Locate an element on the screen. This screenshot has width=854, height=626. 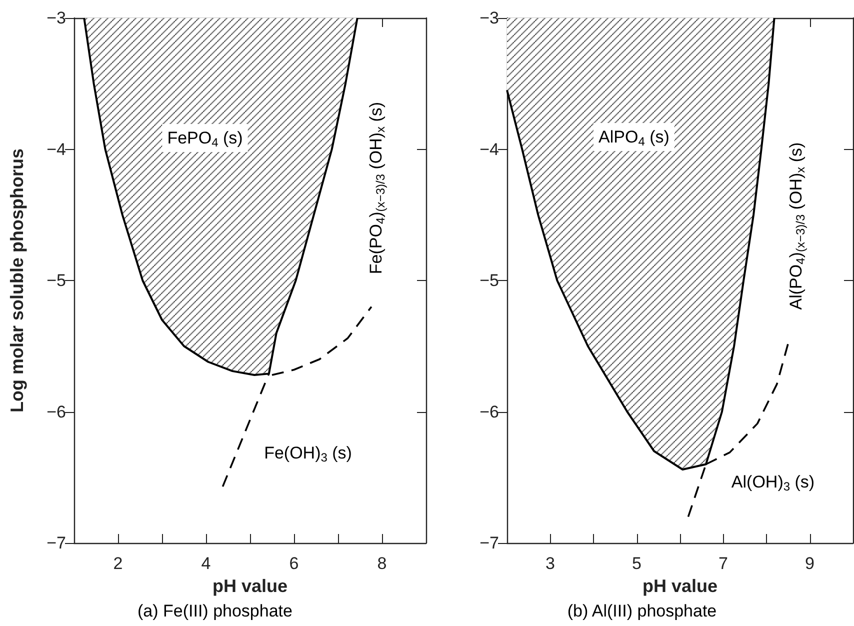
x-tick-label: 9 is located at coordinates (809, 563).